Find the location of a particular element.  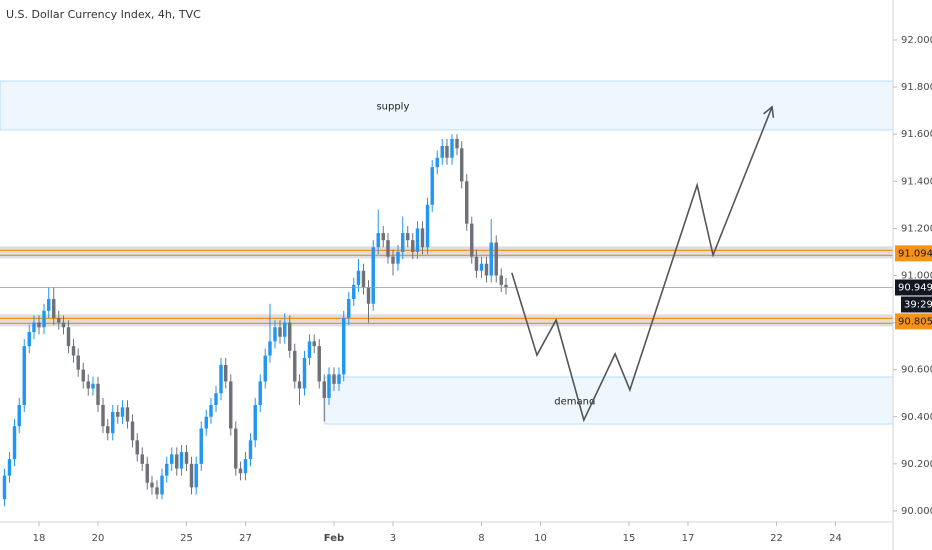

x-tick-label: Feb is located at coordinates (334, 538).